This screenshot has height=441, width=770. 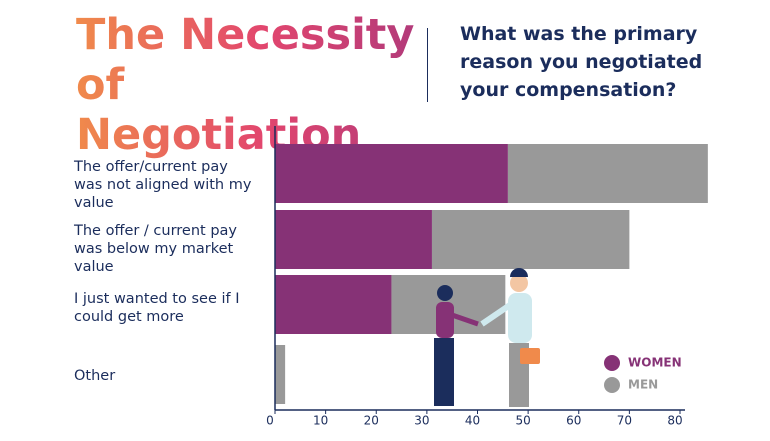 What do you see at coordinates (573, 421) in the screenshot?
I see `x-tick-label: 60` at bounding box center [573, 421].